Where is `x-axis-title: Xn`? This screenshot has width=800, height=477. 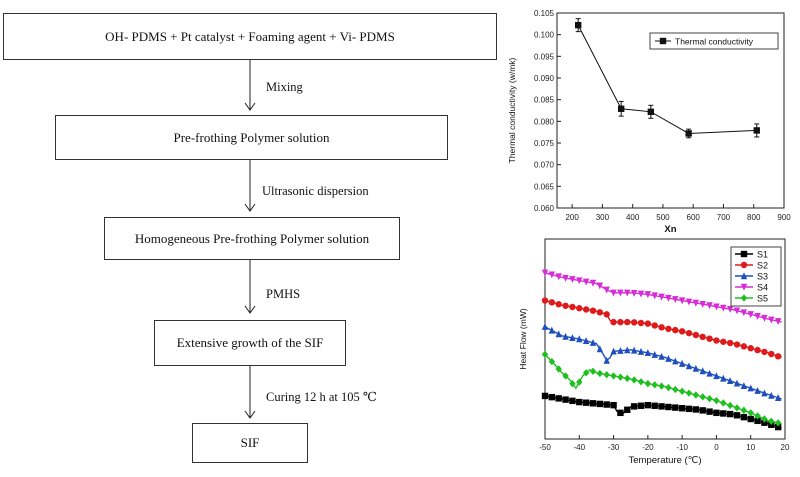 x-axis-title: Xn is located at coordinates (670, 228).